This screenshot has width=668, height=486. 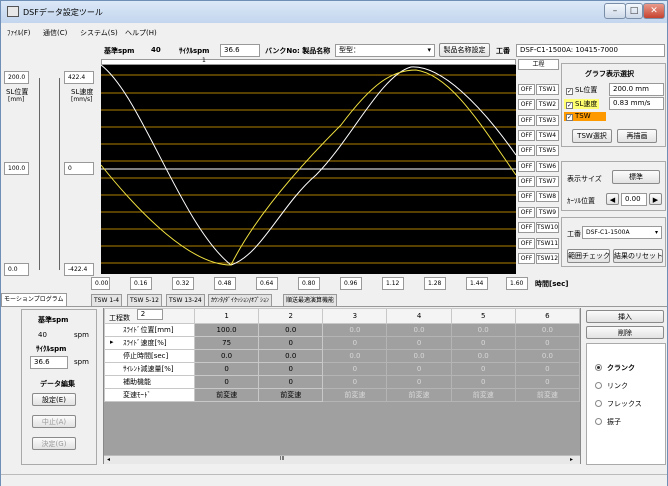 What do you see at coordinates (54, 421) in the screenshot?
I see `stop-button: 中止(A)` at bounding box center [54, 421].